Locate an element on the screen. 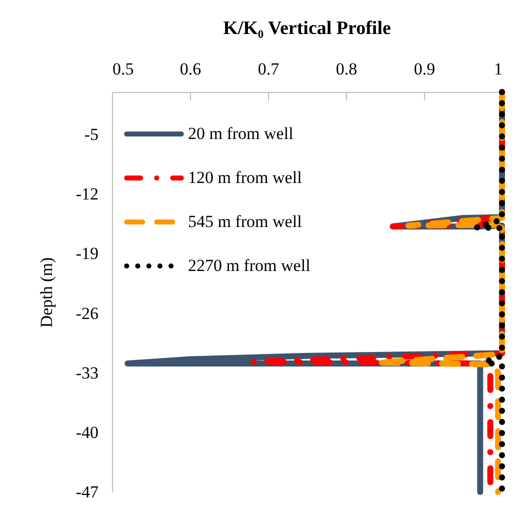 The height and width of the screenshot is (507, 518). y-tick-label: -33 is located at coordinates (87, 372).